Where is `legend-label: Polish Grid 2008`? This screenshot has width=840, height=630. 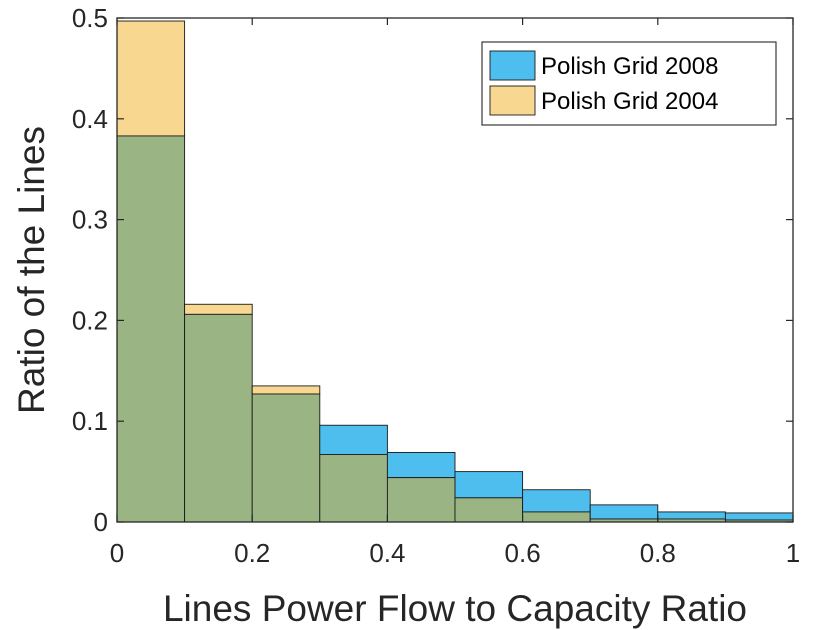 legend-label: Polish Grid 2008 is located at coordinates (629, 66).